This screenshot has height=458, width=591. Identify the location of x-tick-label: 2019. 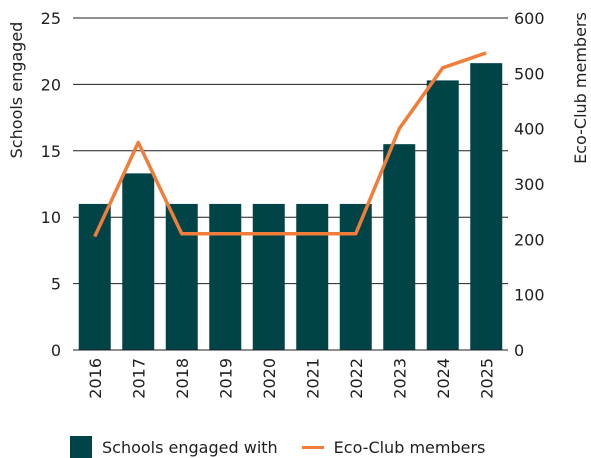
(225, 378).